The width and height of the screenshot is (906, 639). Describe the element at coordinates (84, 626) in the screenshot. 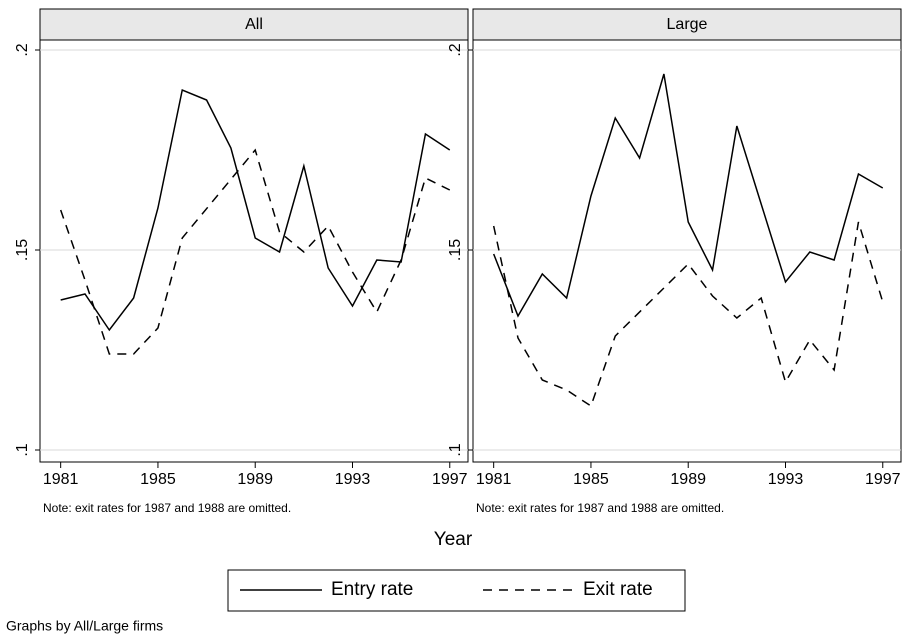

I see `caption: Graphs by All/Large firms` at that location.